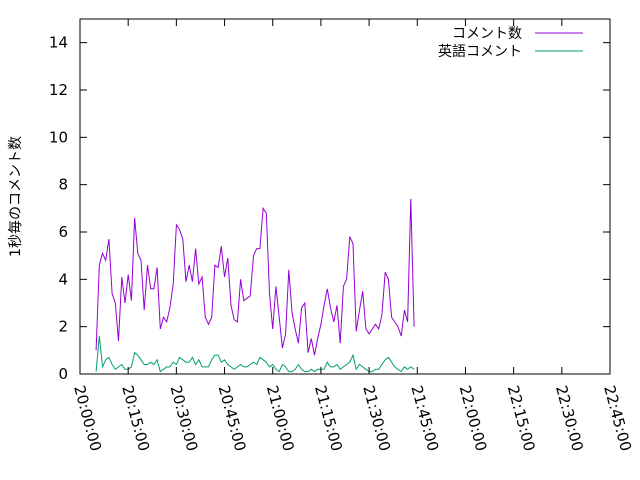  I want to click on y-tick-label: 0, so click(63, 374).